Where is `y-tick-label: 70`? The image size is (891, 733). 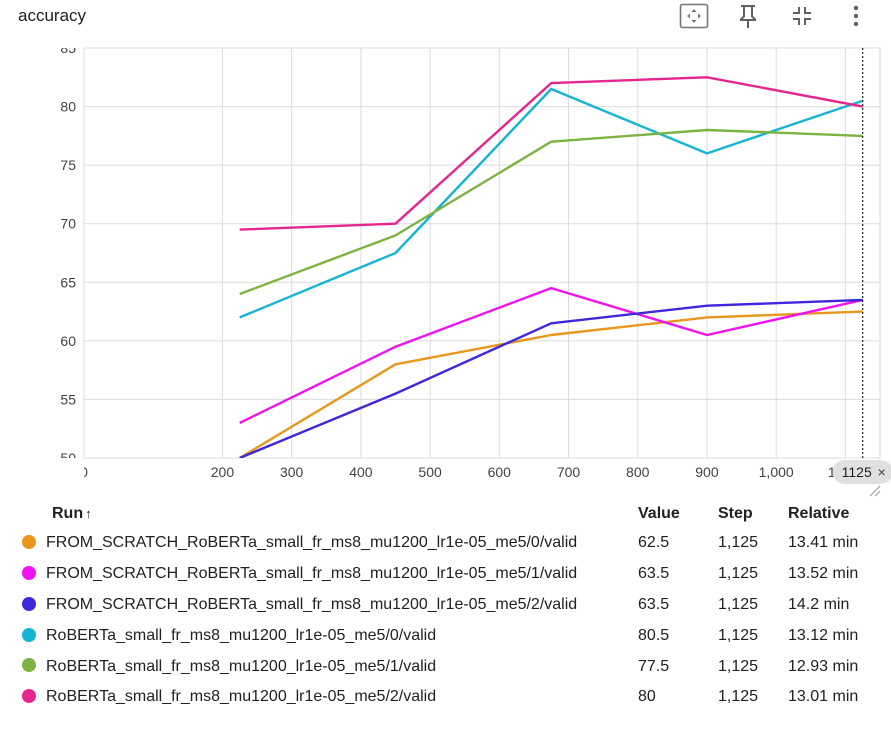
y-tick-label: 70 is located at coordinates (68, 224).